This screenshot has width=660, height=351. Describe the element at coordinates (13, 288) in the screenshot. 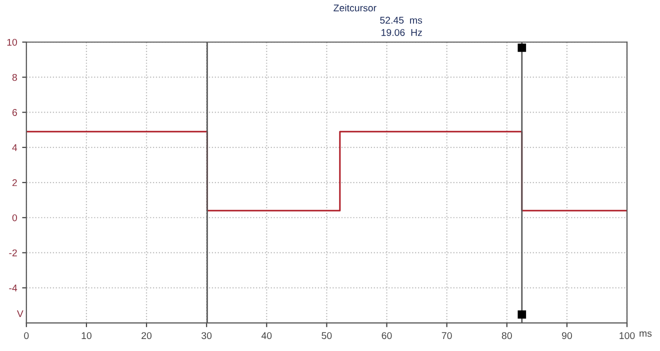

I see `y-tick-label: -4` at that location.